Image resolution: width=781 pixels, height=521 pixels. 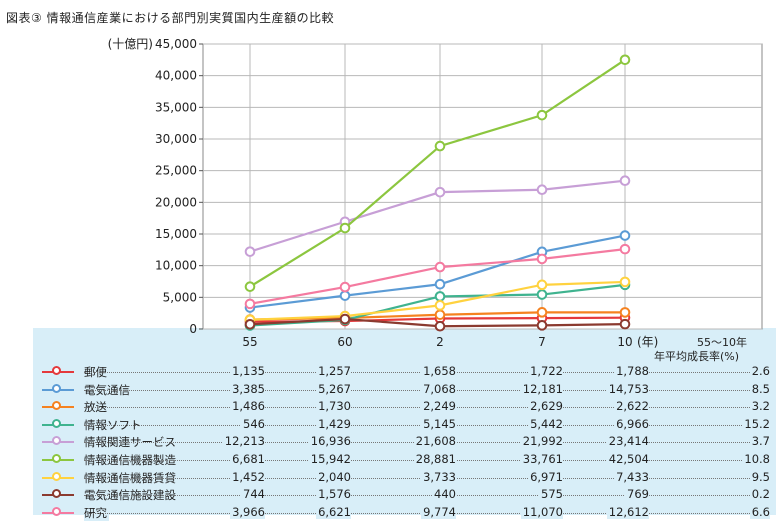 I want to click on table-row: 研究 3,966 6,621 9,774 11,070 12,612 6.6, so click(x=390, y=512).